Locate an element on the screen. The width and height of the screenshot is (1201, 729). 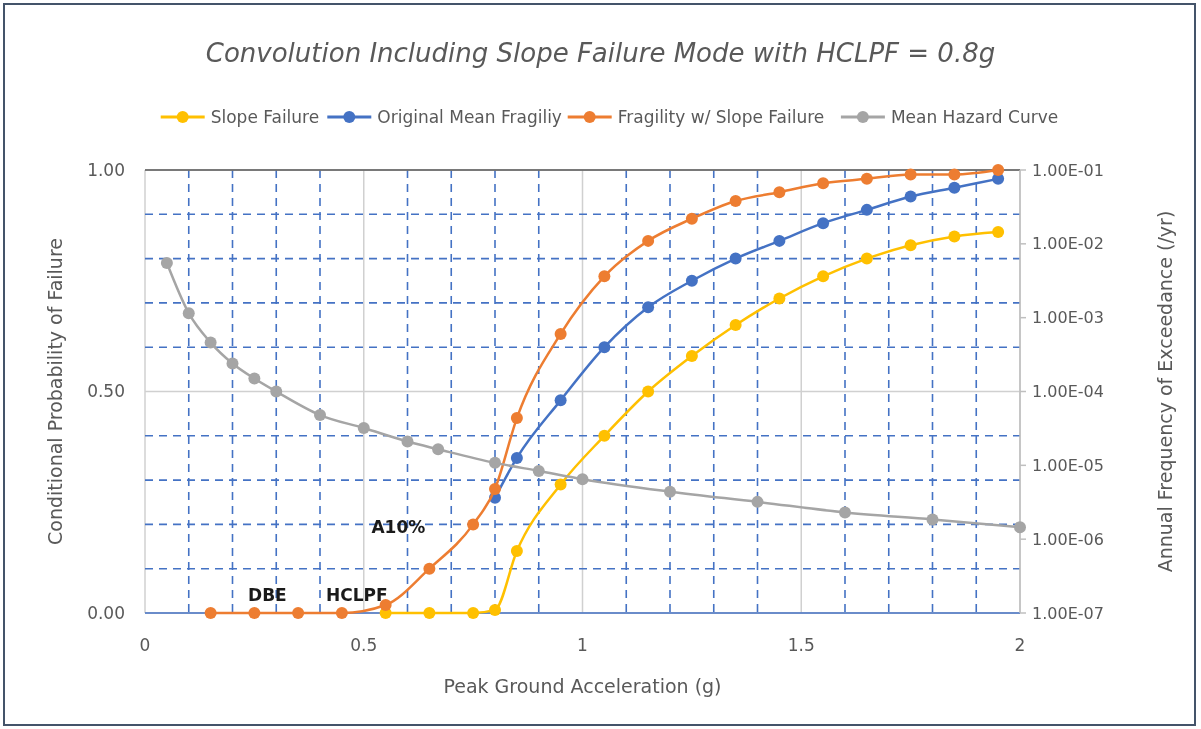
legend-label: Fragility w/ Slope Failure is located at coordinates (721, 116).